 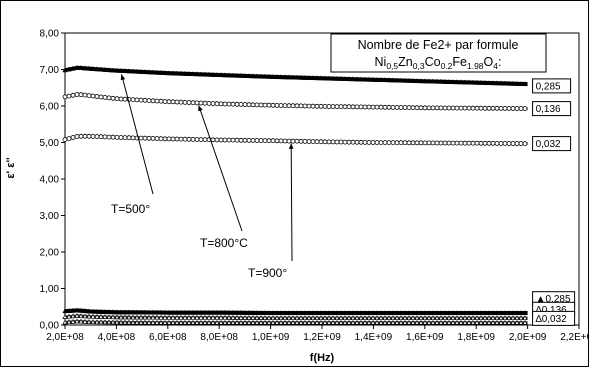 I want to click on annotation-text: T=800°C, so click(x=224, y=243).